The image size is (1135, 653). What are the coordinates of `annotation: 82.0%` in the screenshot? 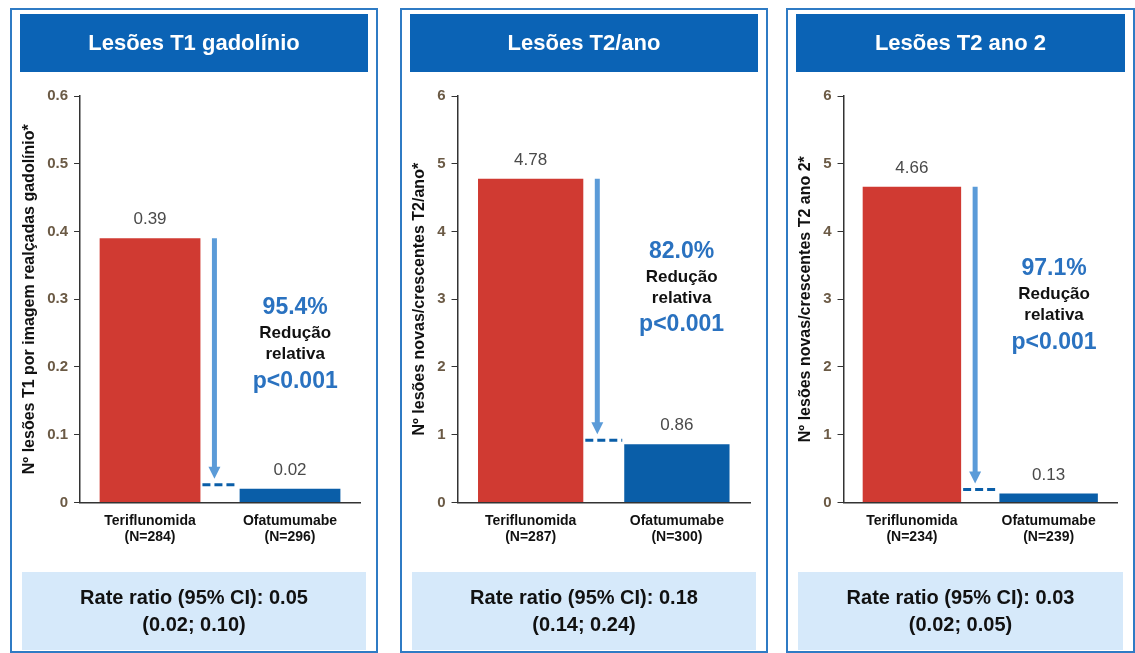 It's located at (682, 250).